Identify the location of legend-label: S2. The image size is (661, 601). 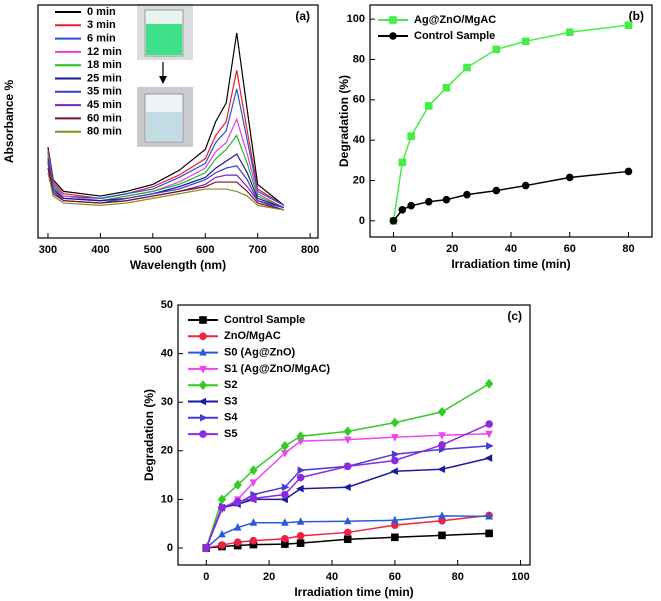
(230, 385).